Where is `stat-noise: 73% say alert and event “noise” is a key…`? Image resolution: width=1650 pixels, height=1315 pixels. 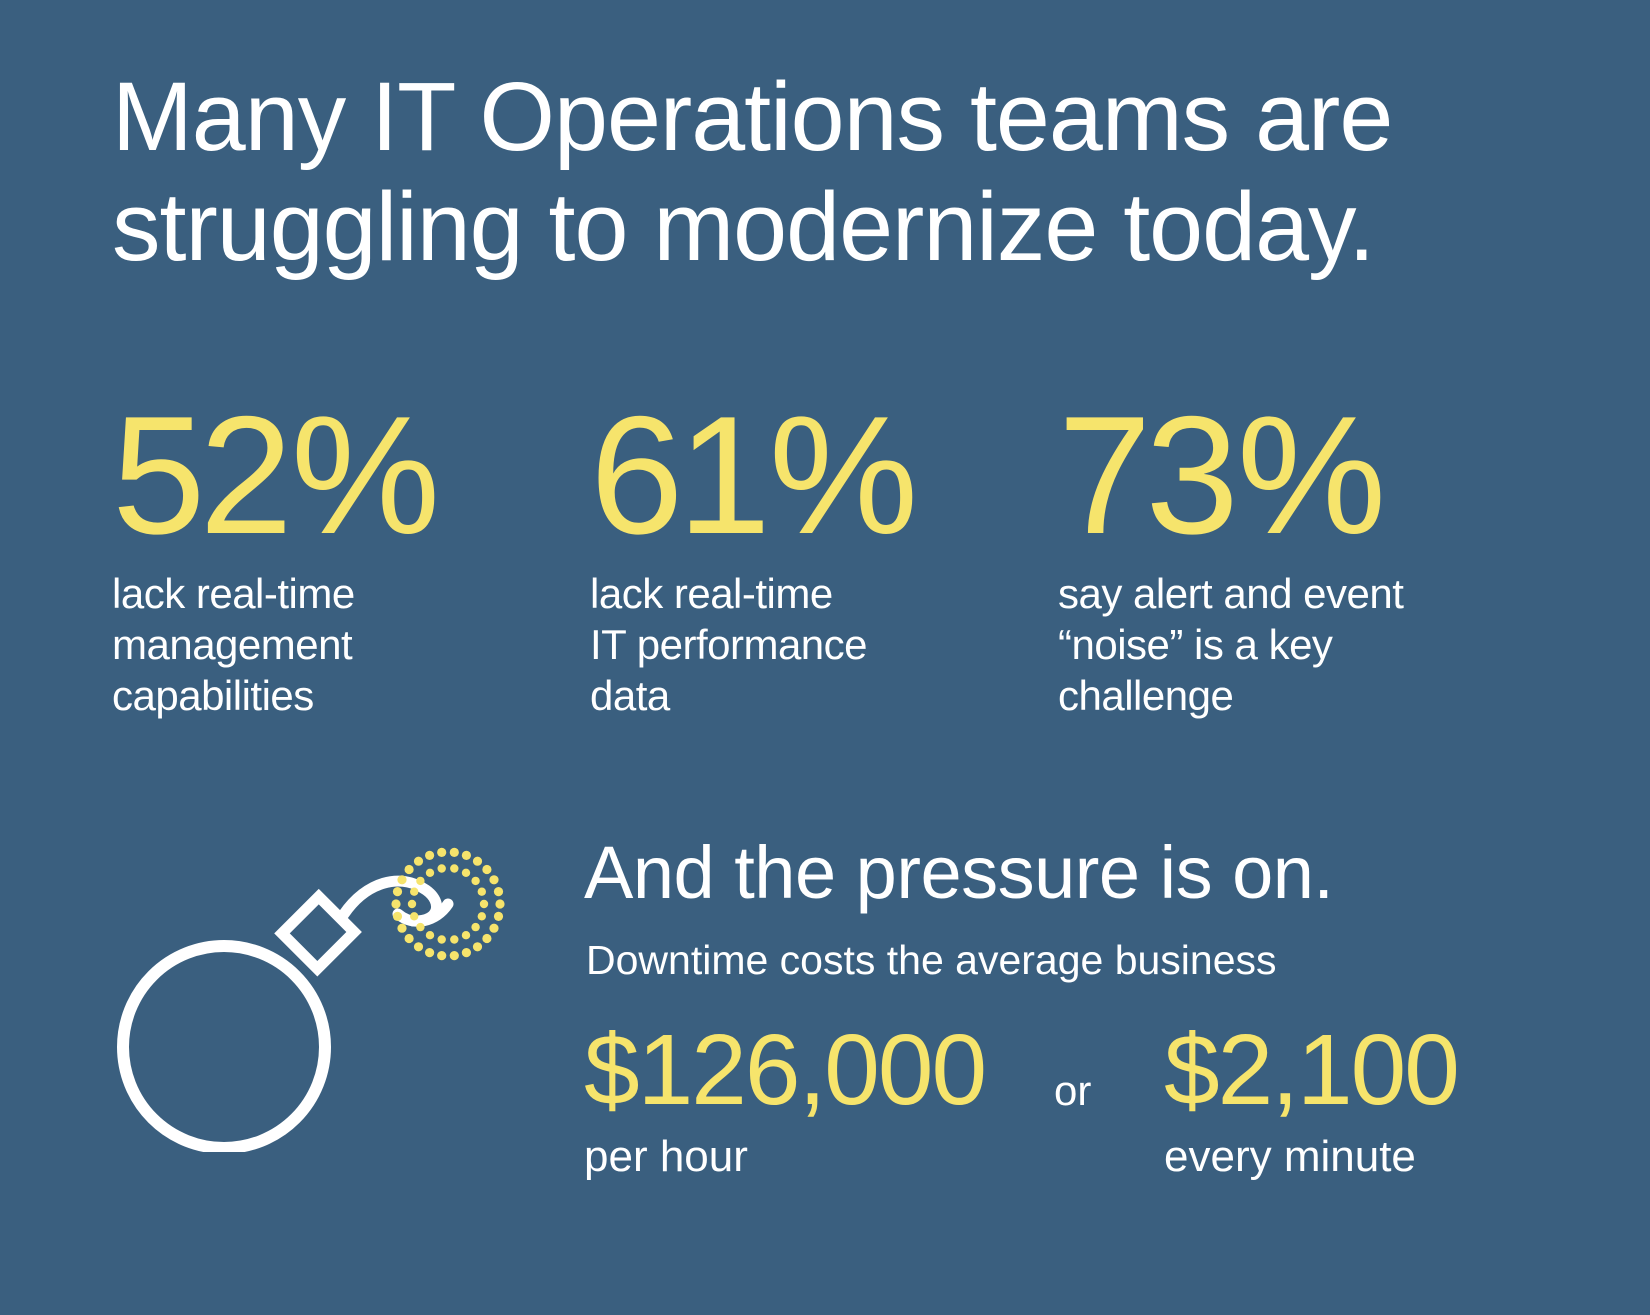
stat-noise: 73% say alert and event “noise” is a key… is located at coordinates (1231, 556).